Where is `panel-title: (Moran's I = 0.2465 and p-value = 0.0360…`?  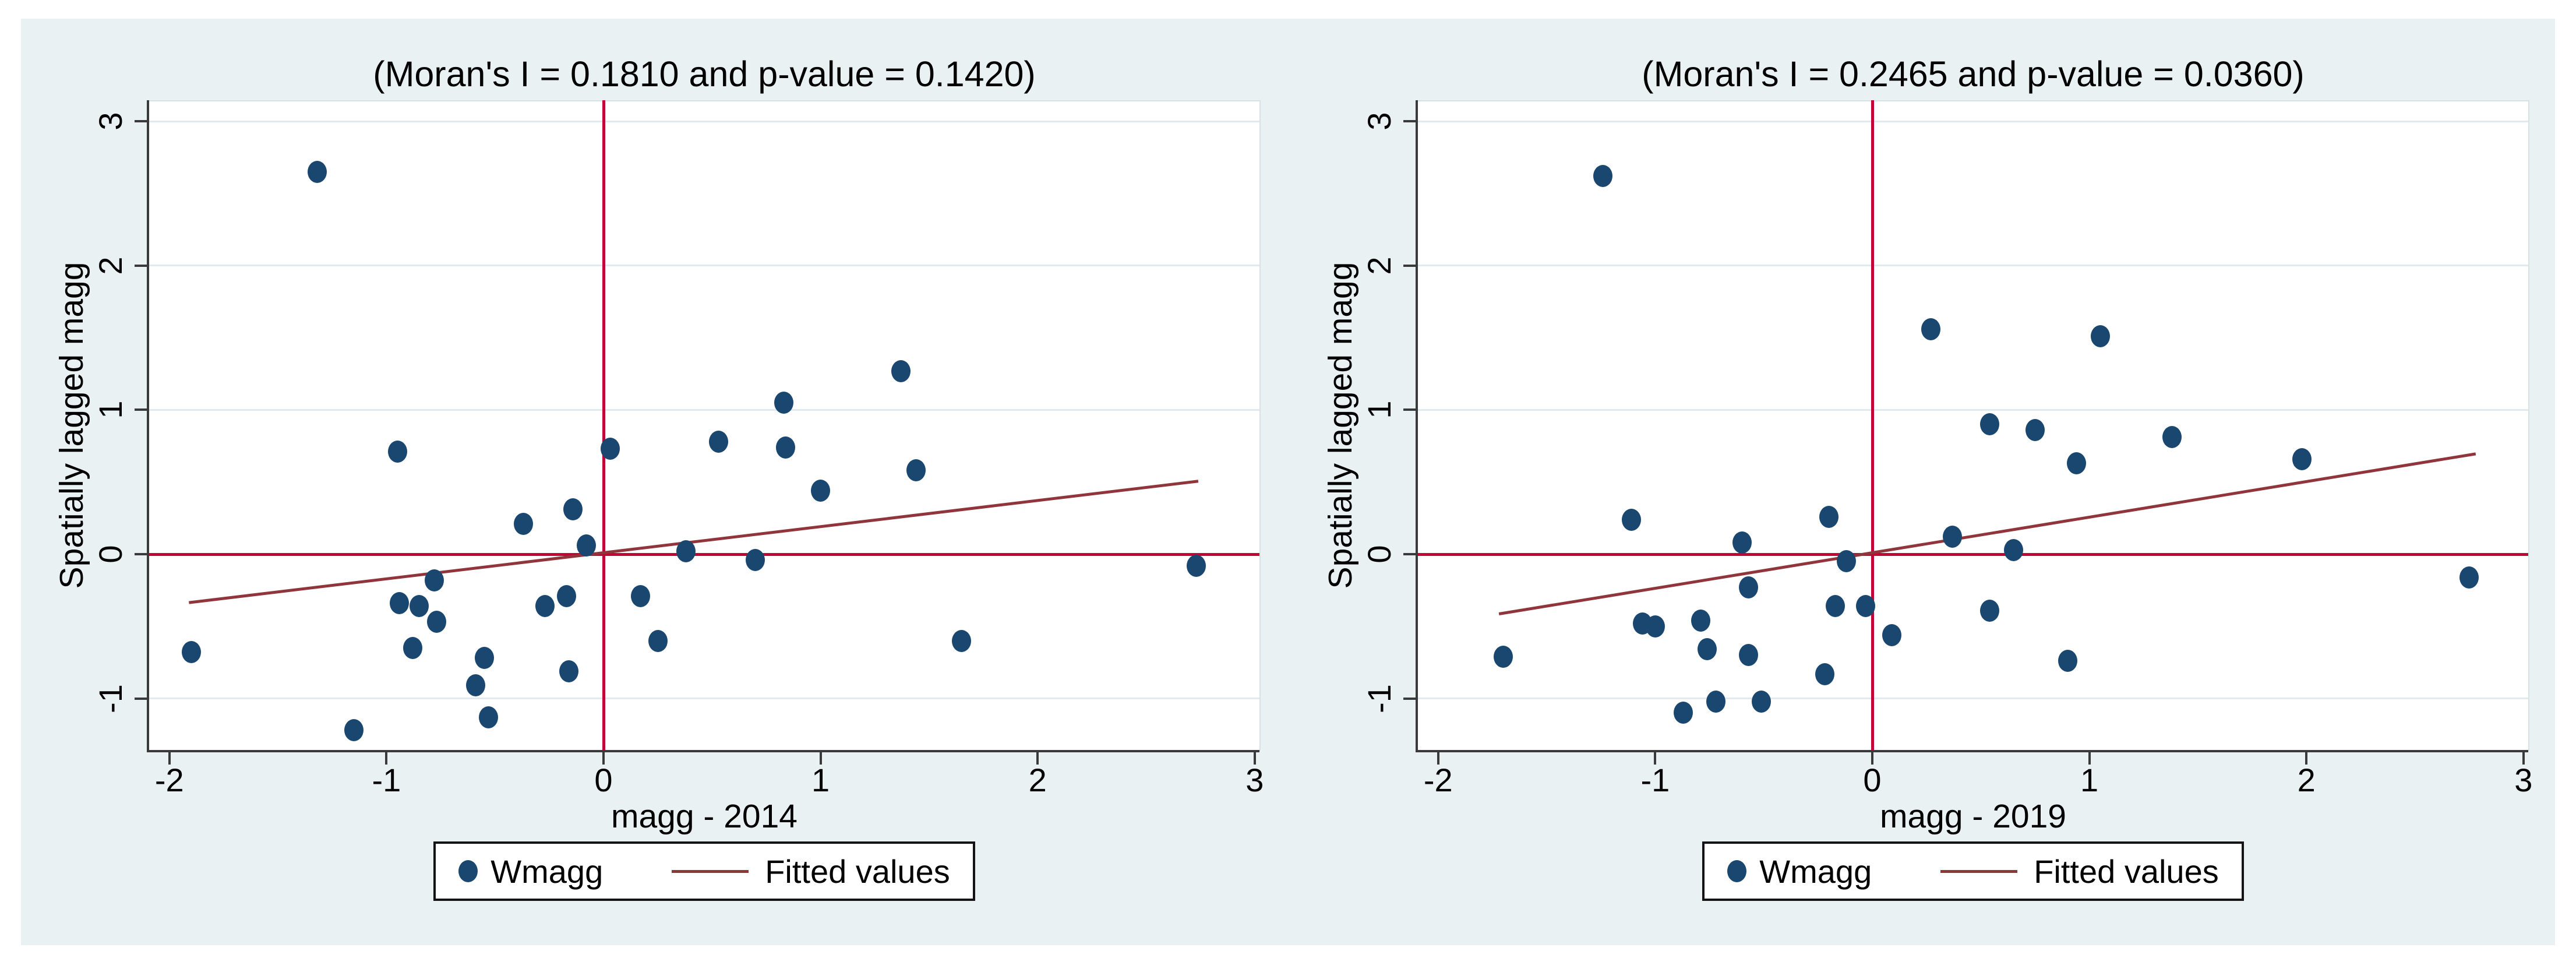
panel-title: (Moran's I = 0.2465 and p-value = 0.0360… is located at coordinates (1974, 74).